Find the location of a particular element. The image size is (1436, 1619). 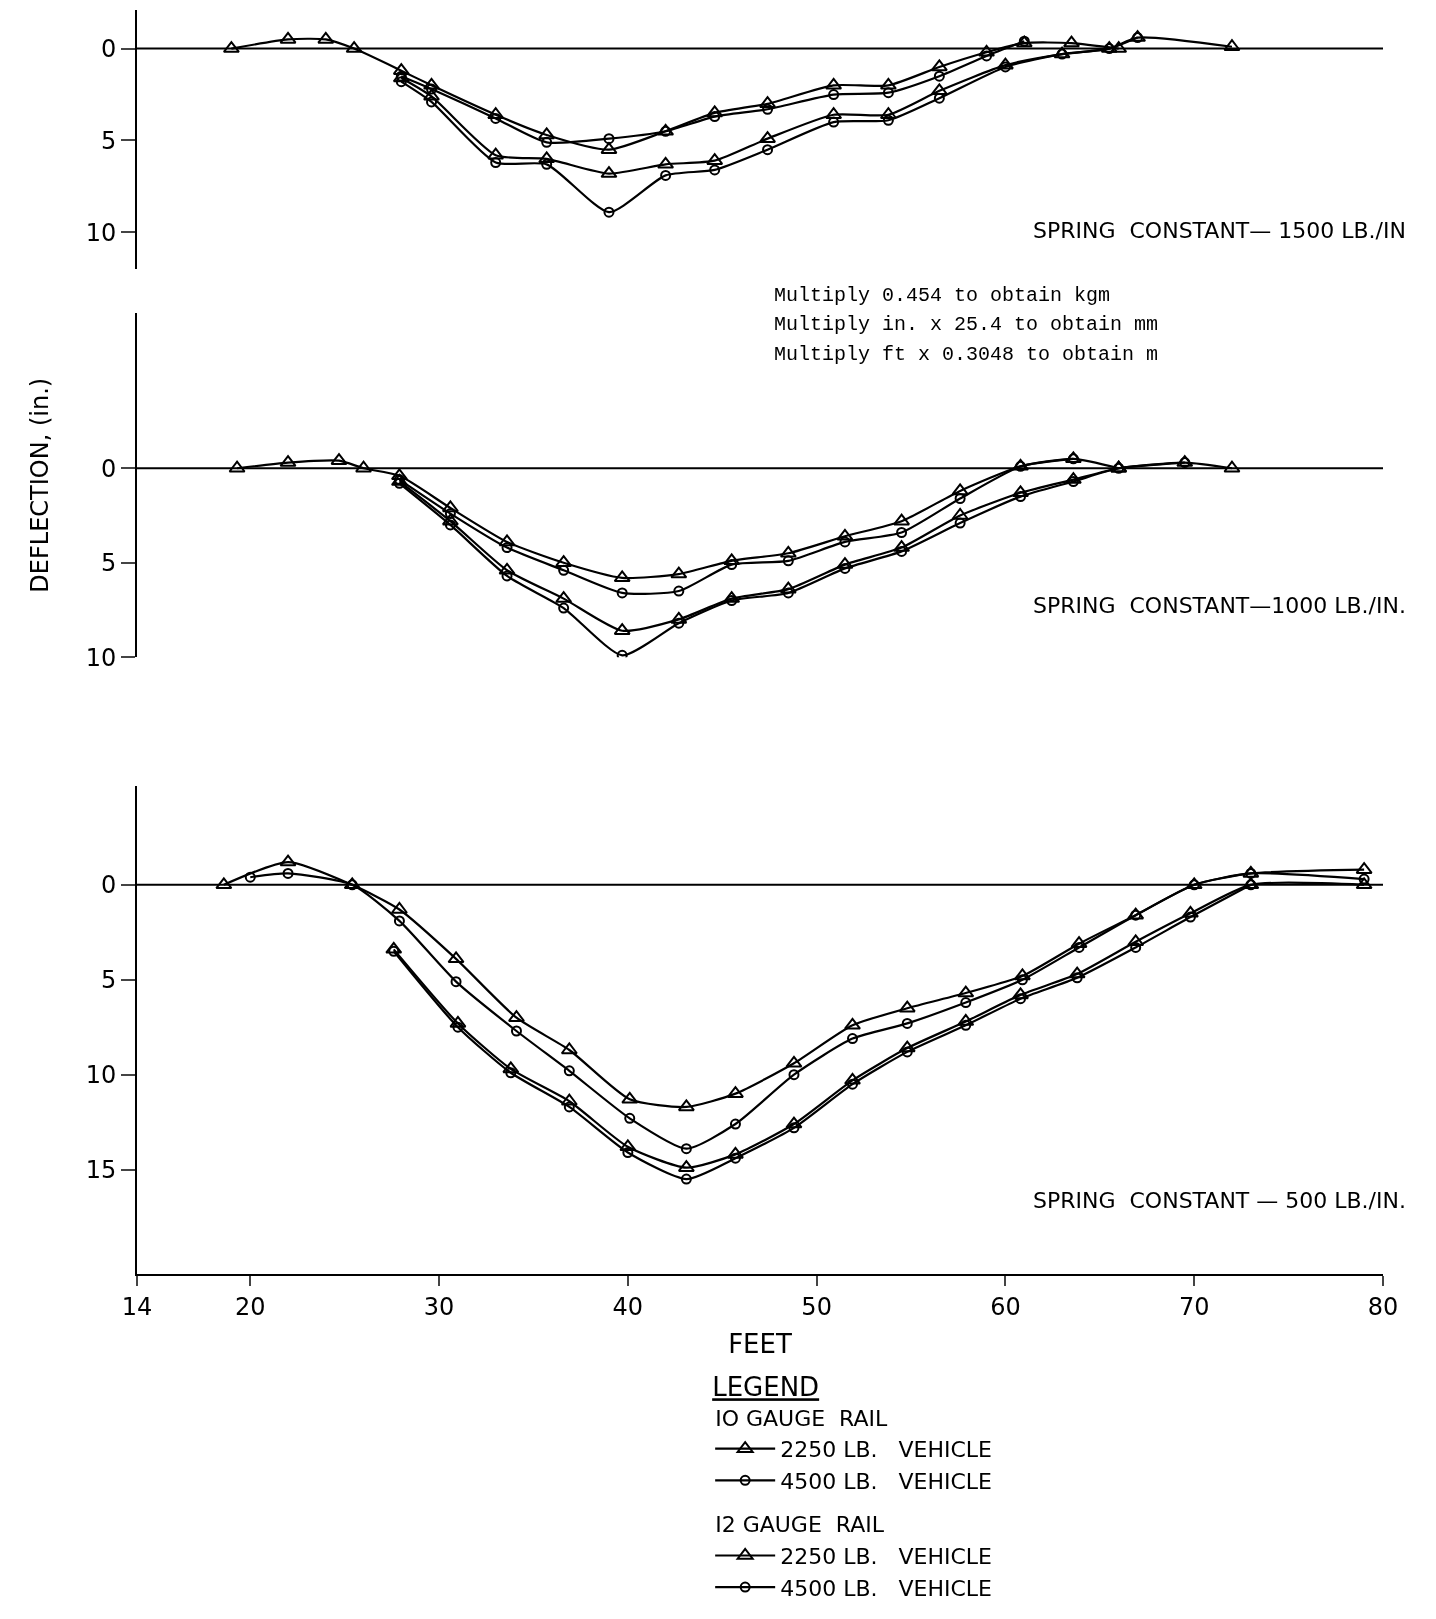

text: IO GAUGE RAIL is located at coordinates (802, 1418).